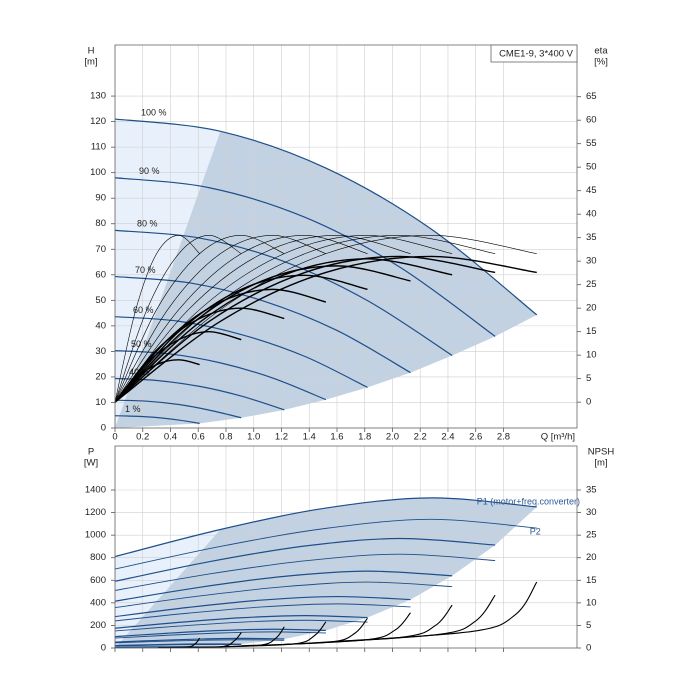 The width and height of the screenshot is (700, 700). What do you see at coordinates (147, 224) in the screenshot?
I see `curve-label: 80 %` at bounding box center [147, 224].